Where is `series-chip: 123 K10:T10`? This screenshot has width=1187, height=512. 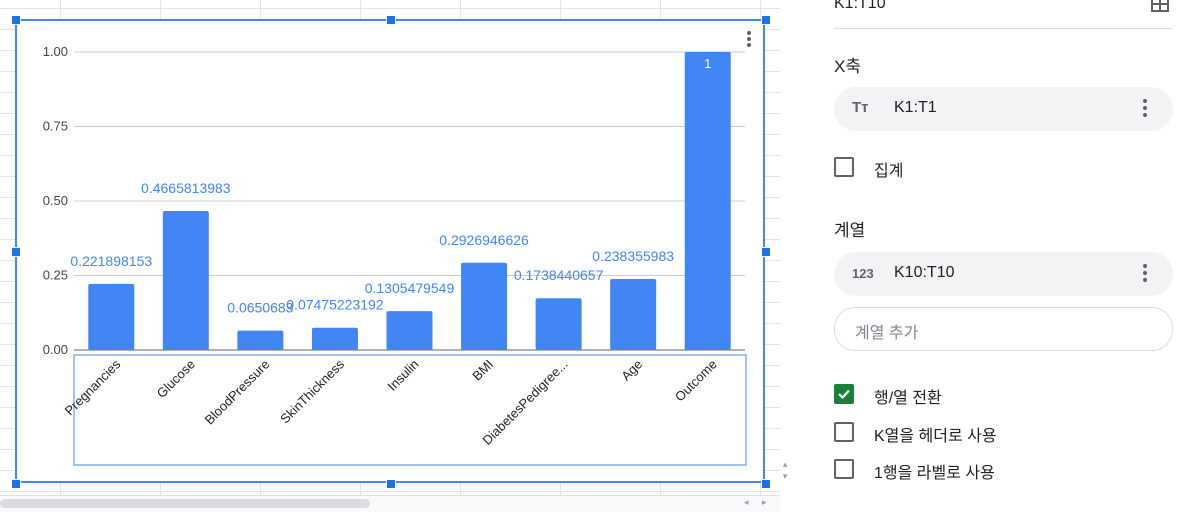
series-chip: 123 K10:T10 is located at coordinates (1003, 274).